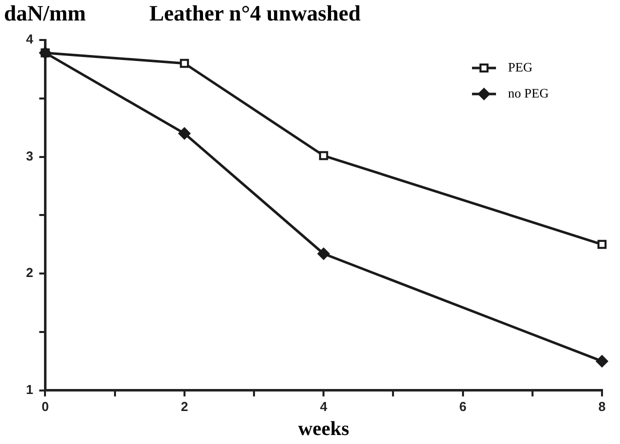  Describe the element at coordinates (324, 406) in the screenshot. I see `x-tick-label: 4` at that location.